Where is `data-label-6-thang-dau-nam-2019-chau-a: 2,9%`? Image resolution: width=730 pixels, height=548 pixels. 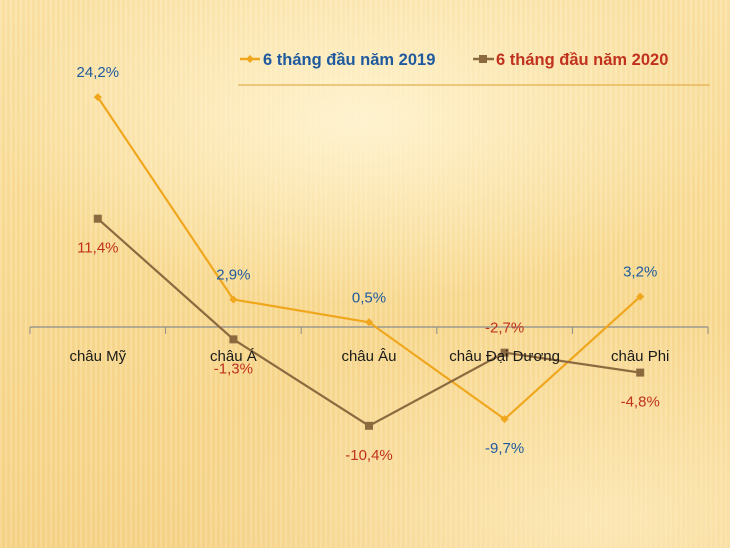 data-label-6-thang-dau-nam-2019-chau-a: 2,9% is located at coordinates (233, 274).